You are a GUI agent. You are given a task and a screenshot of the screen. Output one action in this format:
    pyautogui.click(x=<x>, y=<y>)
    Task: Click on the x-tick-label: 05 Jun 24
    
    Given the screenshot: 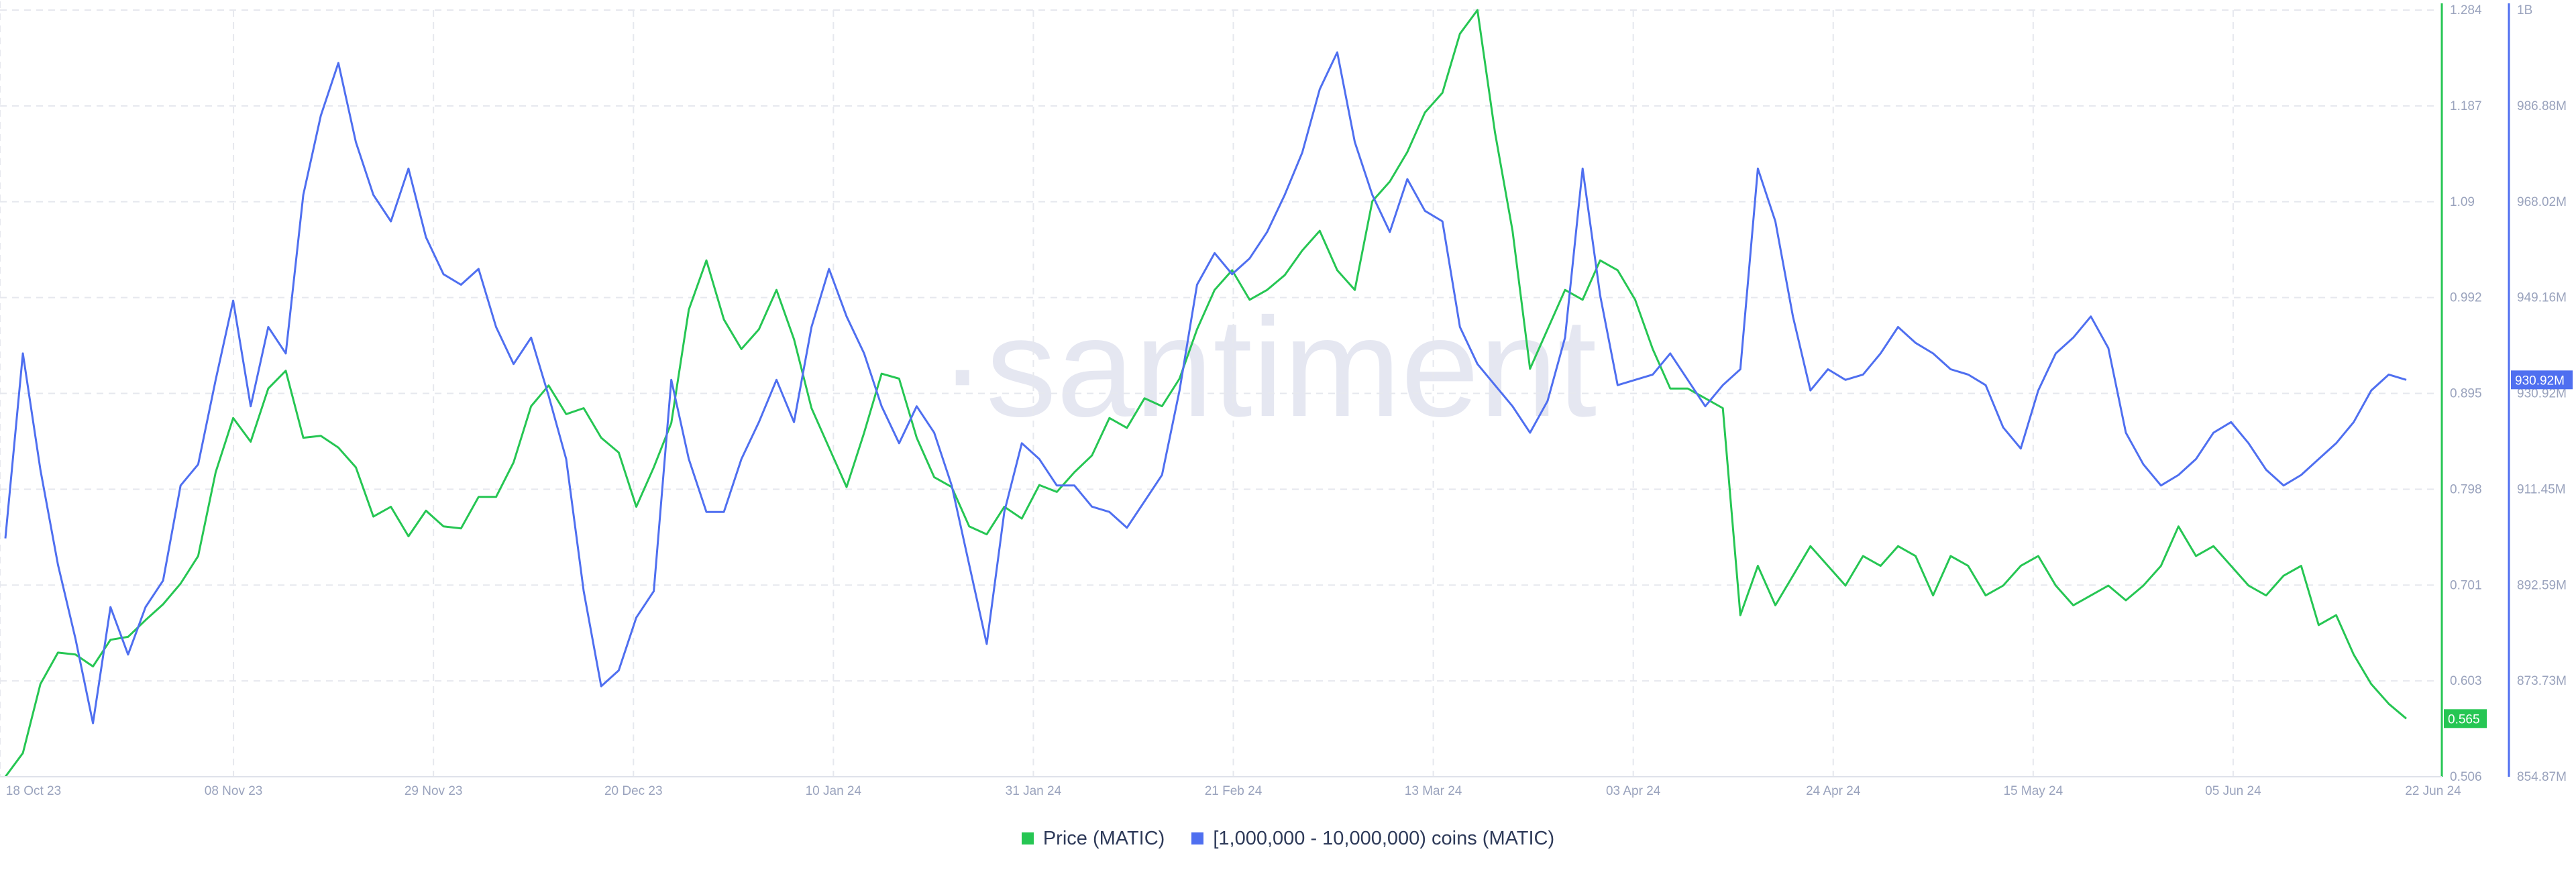 What is the action you would take?
    pyautogui.click(x=2233, y=791)
    